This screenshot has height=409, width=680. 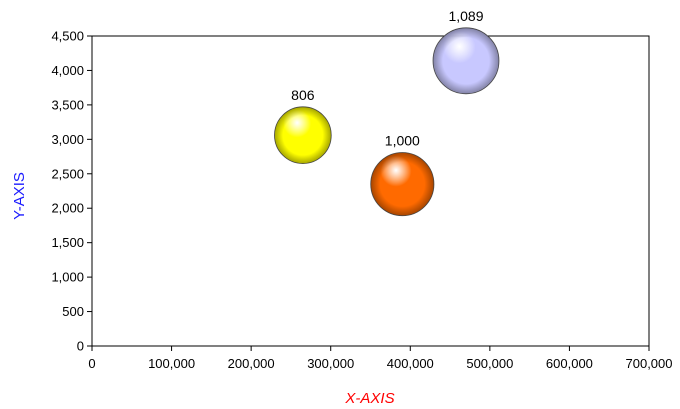 I want to click on x-tick-label: 700,000, so click(x=649, y=363).